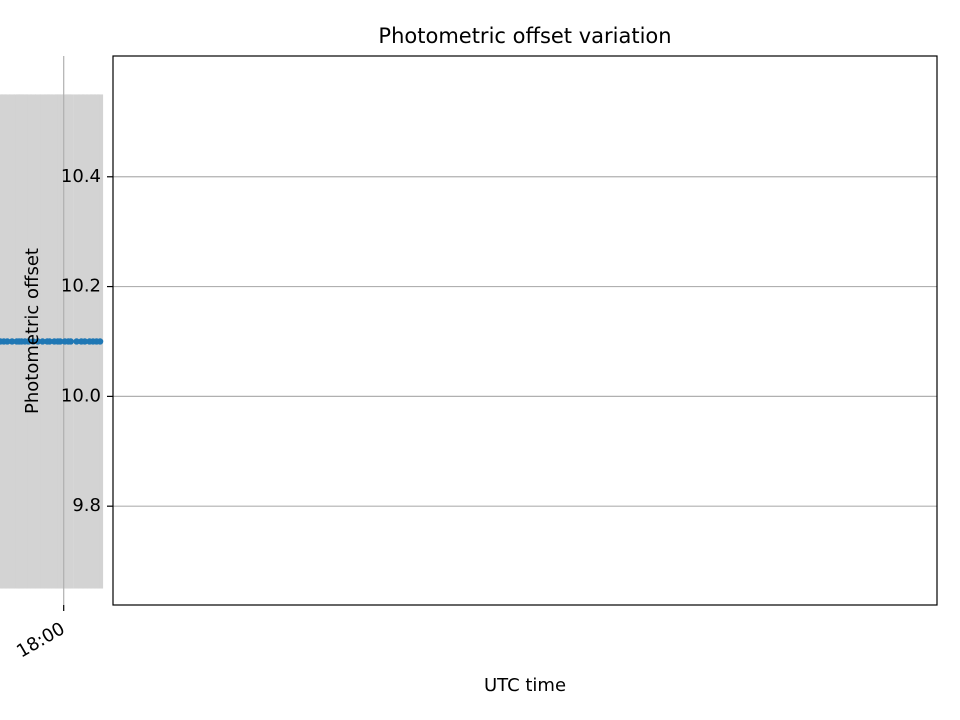 This screenshot has height=720, width=960. I want to click on points-layer, so click(52, 341).